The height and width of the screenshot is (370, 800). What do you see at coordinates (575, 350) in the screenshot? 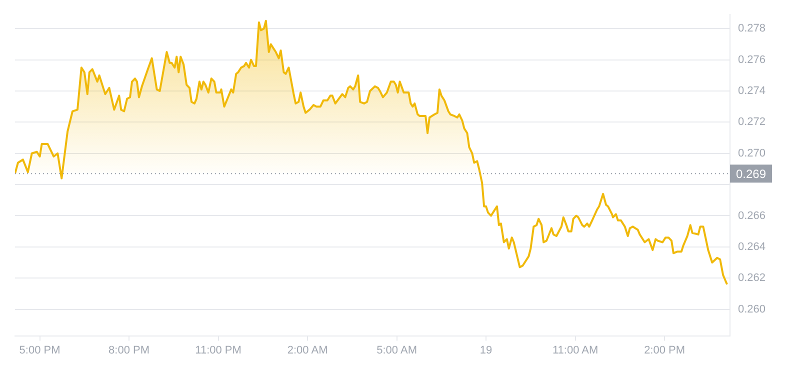
I see `x-tick-label: 11:00 AM` at bounding box center [575, 350].